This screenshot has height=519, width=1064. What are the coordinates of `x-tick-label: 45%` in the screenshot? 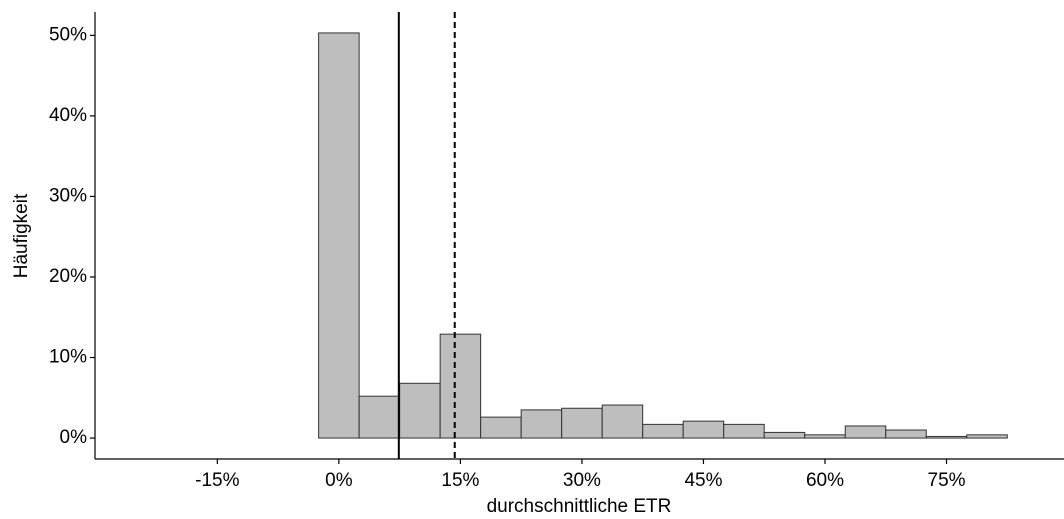 It's located at (703, 480).